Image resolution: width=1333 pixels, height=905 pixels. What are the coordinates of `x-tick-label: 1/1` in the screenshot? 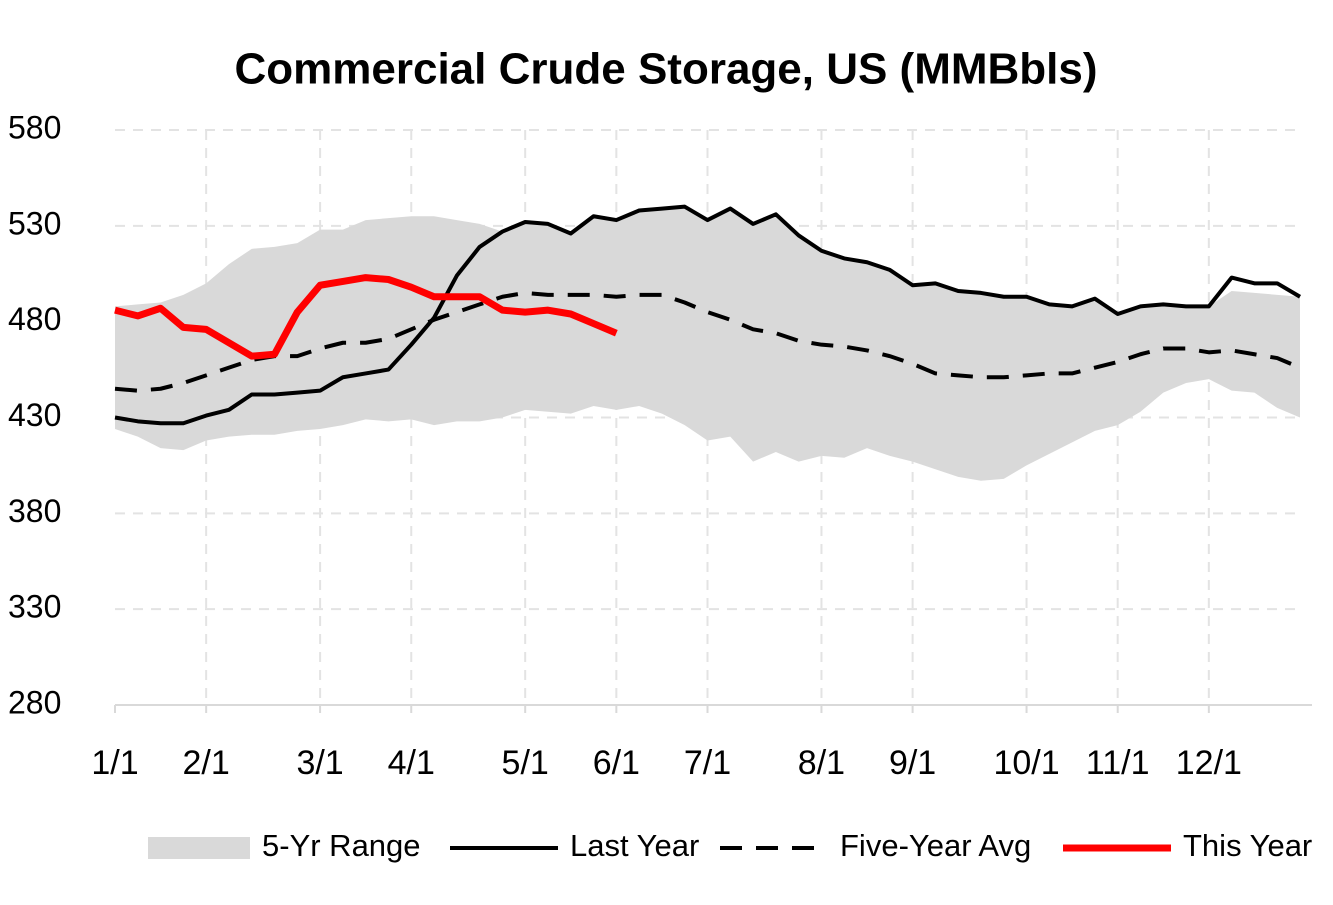 It's located at (114, 763).